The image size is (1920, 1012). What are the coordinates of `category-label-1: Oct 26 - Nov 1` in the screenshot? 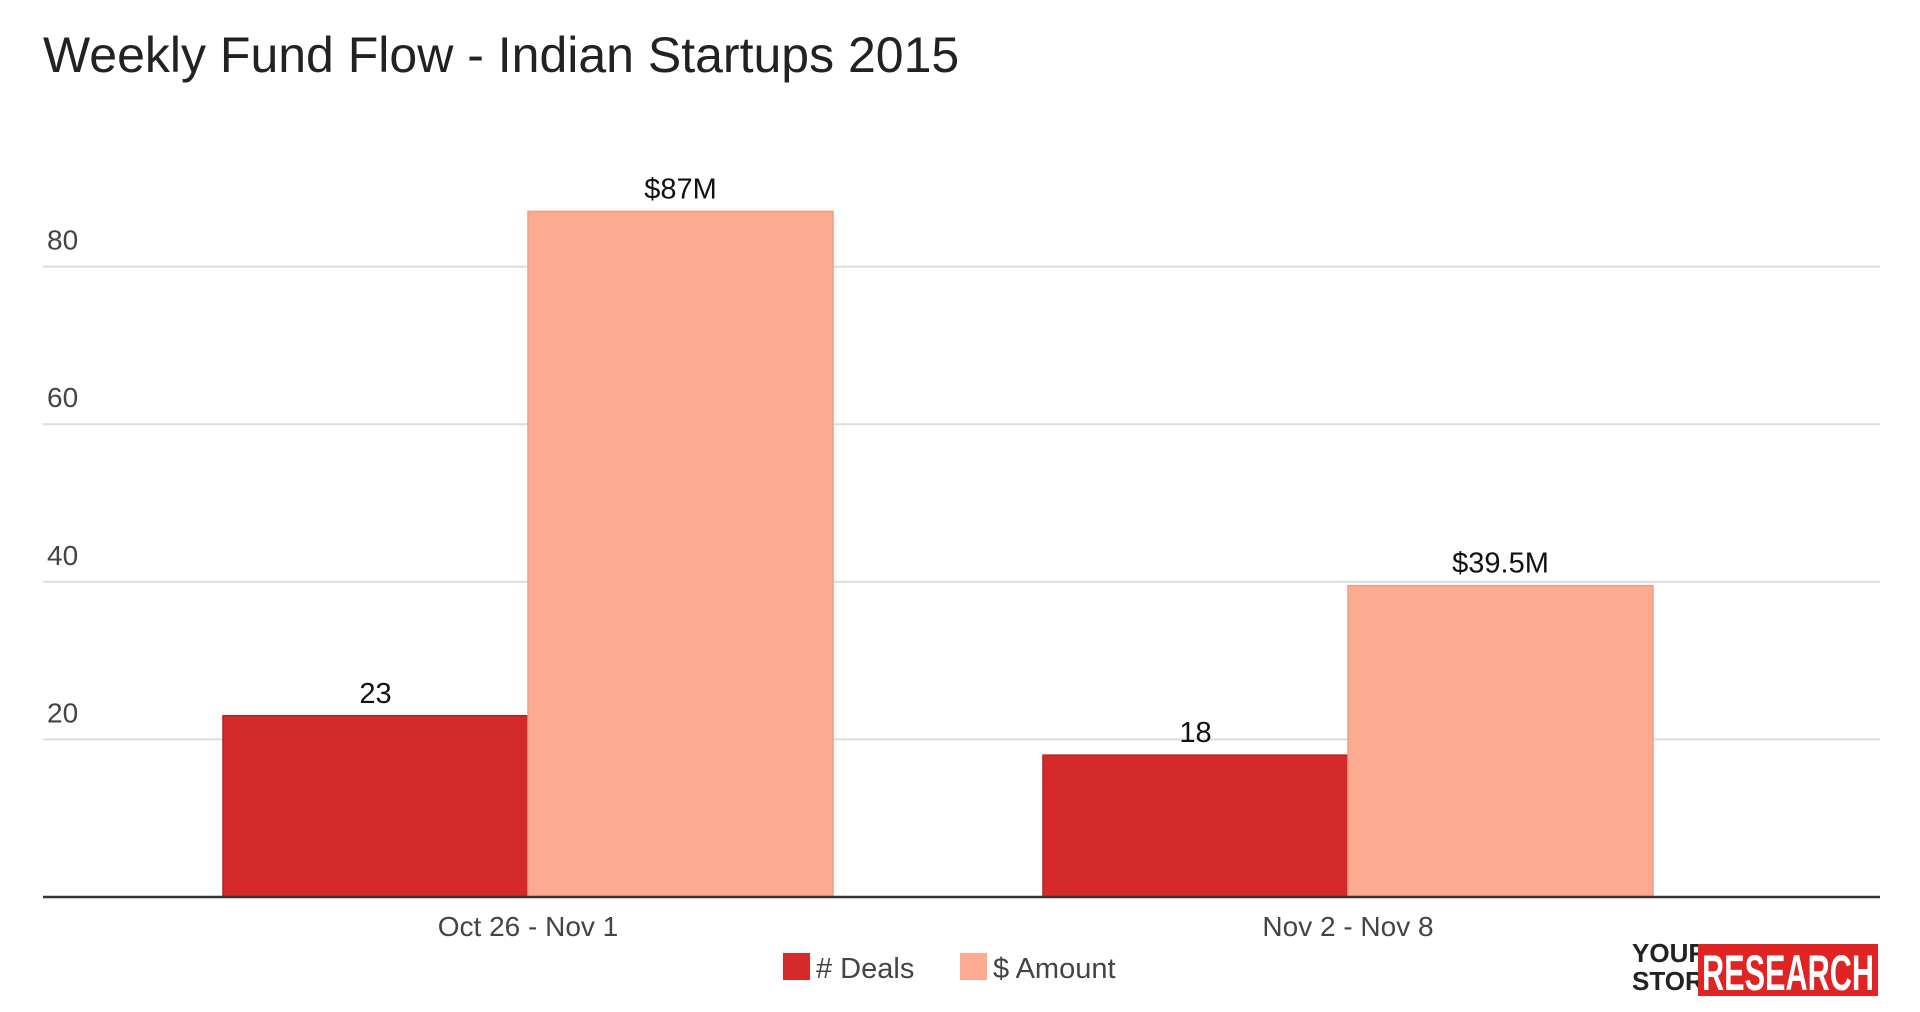 It's located at (528, 926).